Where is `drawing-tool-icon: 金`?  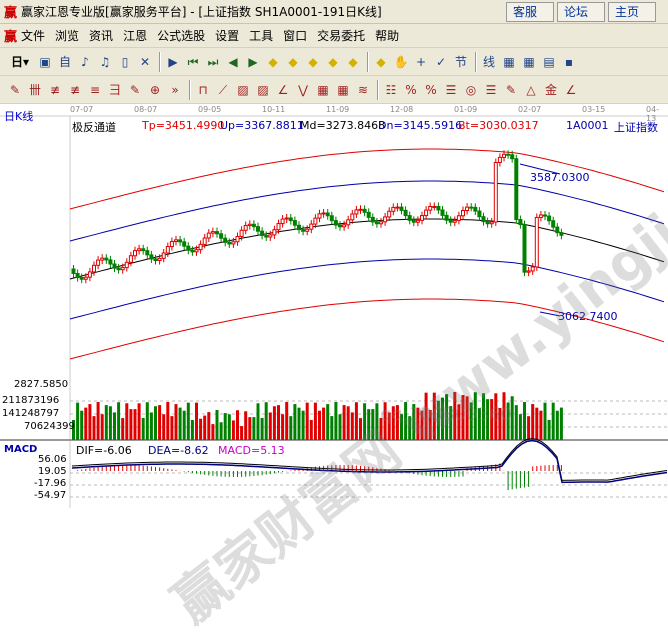 drawing-tool-icon: 金 is located at coordinates (550, 89).